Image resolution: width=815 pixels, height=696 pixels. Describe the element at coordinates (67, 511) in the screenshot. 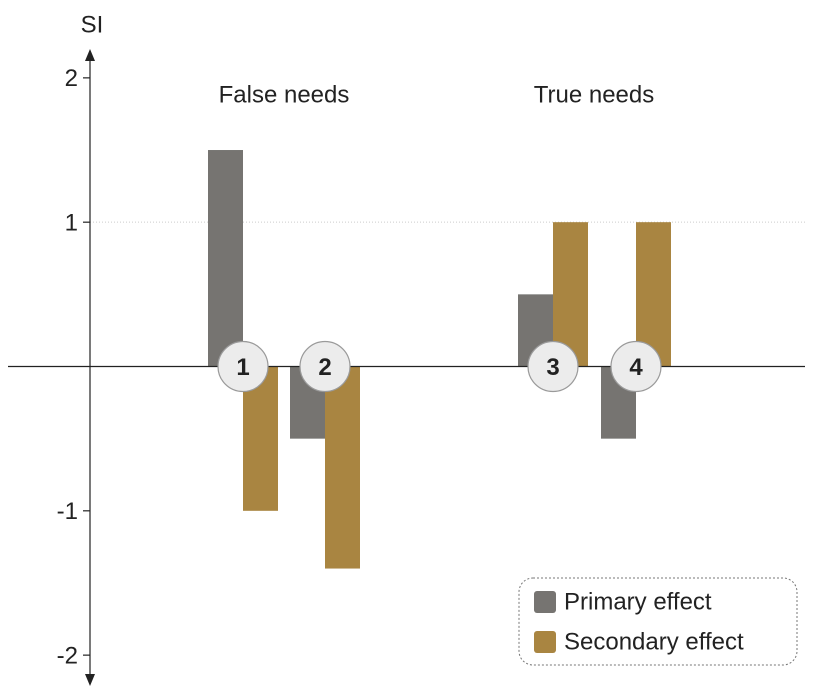

I see `y-tick-label: -1` at that location.